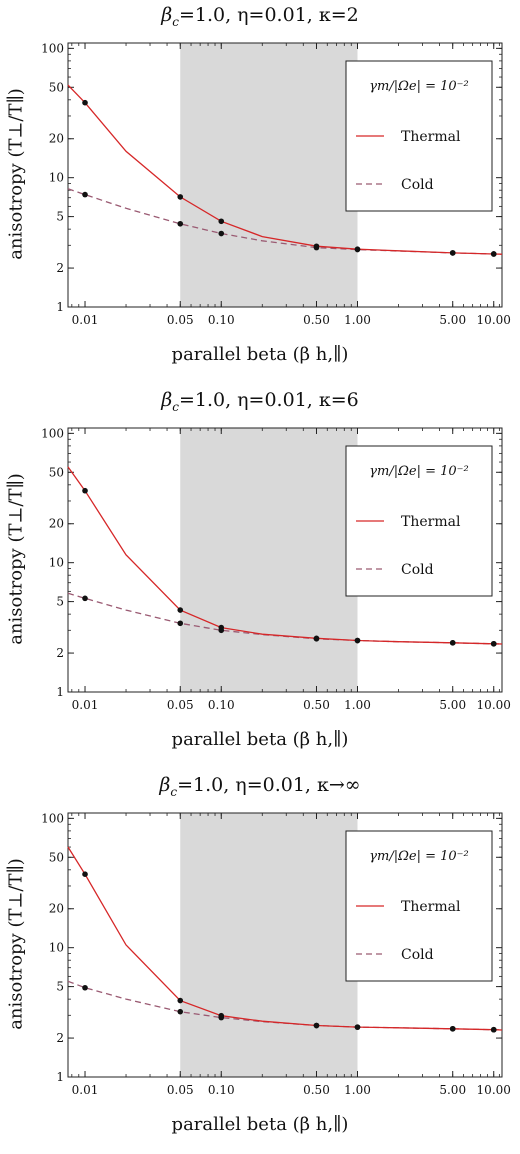 The height and width of the screenshot is (1154, 520). What do you see at coordinates (260, 401) in the screenshot?
I see `chart-title: βc=1.0, η=0.01, κ=6` at bounding box center [260, 401].